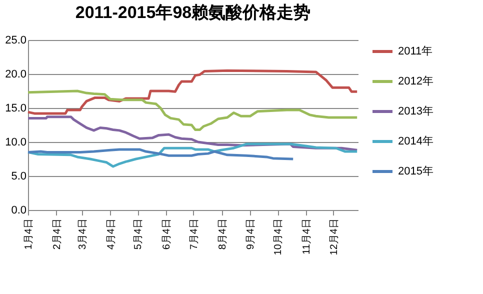 This screenshot has width=483, height=294. Describe the element at coordinates (416, 82) in the screenshot. I see `legend-label: 2012年` at that location.